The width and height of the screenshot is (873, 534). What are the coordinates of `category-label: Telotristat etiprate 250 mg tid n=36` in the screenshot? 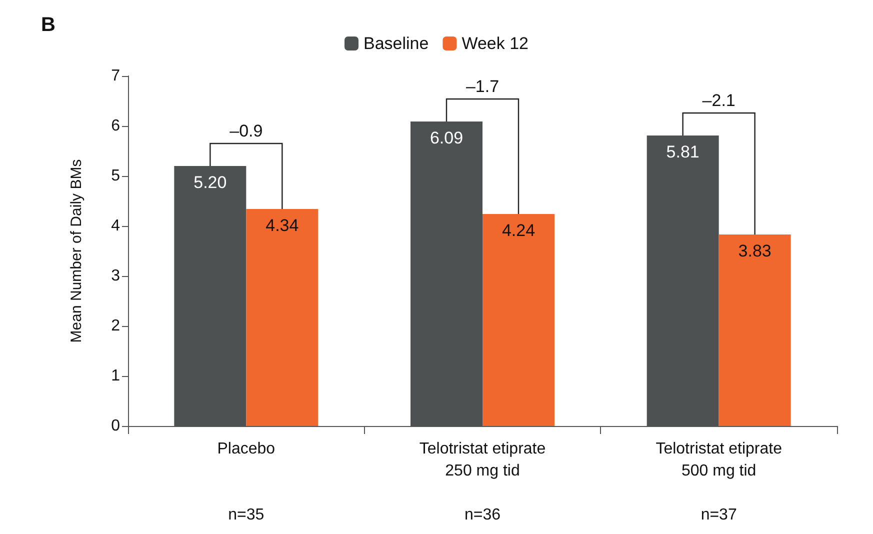 It's located at (482, 482).